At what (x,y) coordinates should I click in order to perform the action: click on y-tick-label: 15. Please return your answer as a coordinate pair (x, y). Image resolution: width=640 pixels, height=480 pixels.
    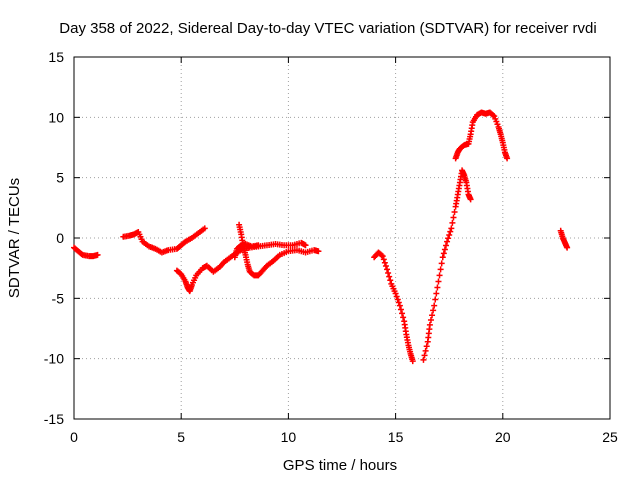
    Looking at the image, I should click on (56, 57).